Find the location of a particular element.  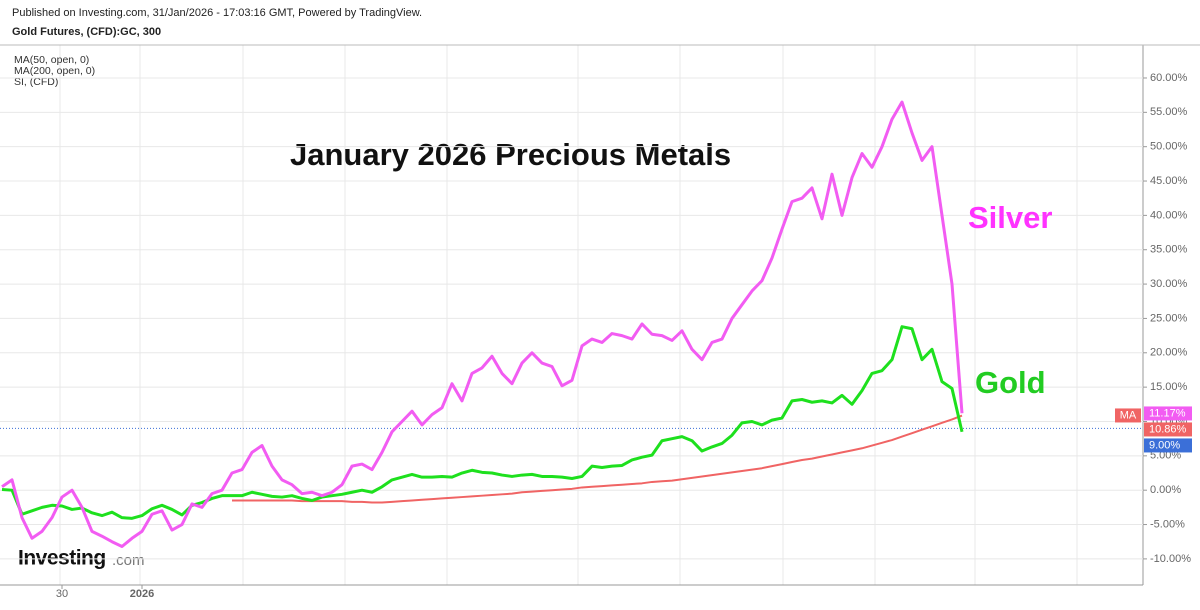

y-tick-label: 55.00% is located at coordinates (1169, 112).